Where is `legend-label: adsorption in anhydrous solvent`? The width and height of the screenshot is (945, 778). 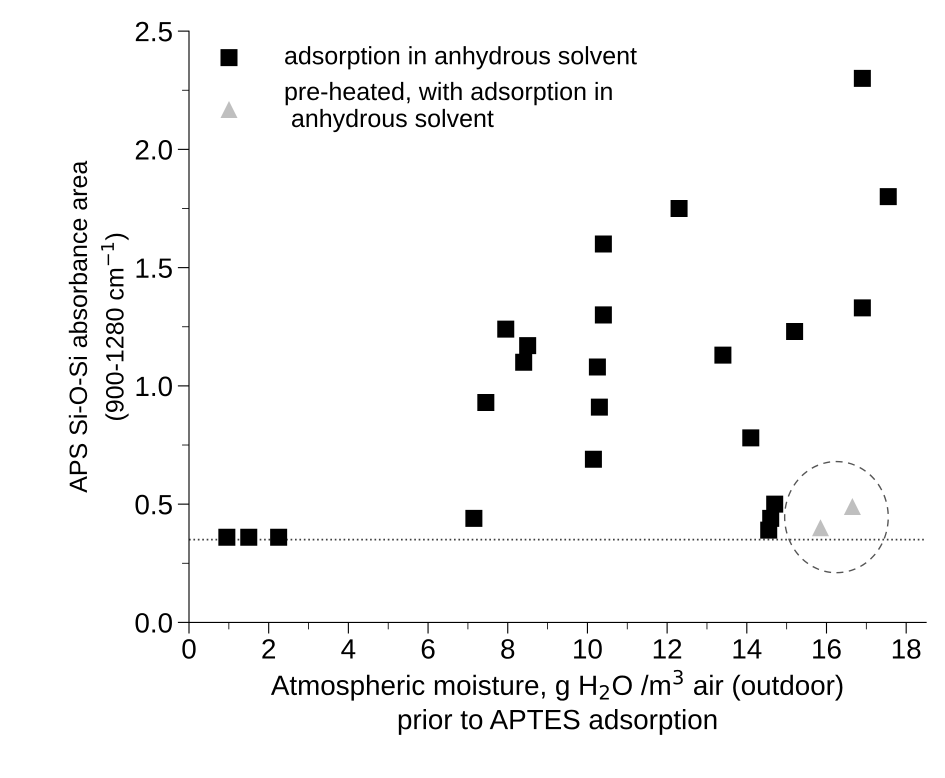 legend-label: adsorption in anhydrous solvent is located at coordinates (461, 58).